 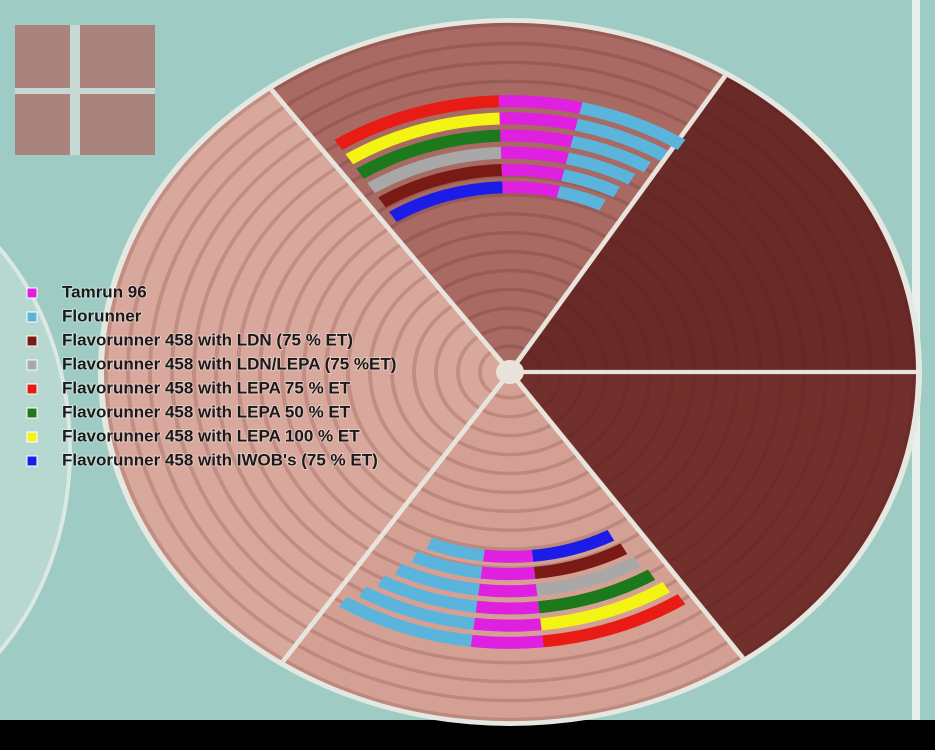 What do you see at coordinates (207, 339) in the screenshot?
I see `legend-label: Flavorunner 458 with LDN (75 % ET)` at bounding box center [207, 339].